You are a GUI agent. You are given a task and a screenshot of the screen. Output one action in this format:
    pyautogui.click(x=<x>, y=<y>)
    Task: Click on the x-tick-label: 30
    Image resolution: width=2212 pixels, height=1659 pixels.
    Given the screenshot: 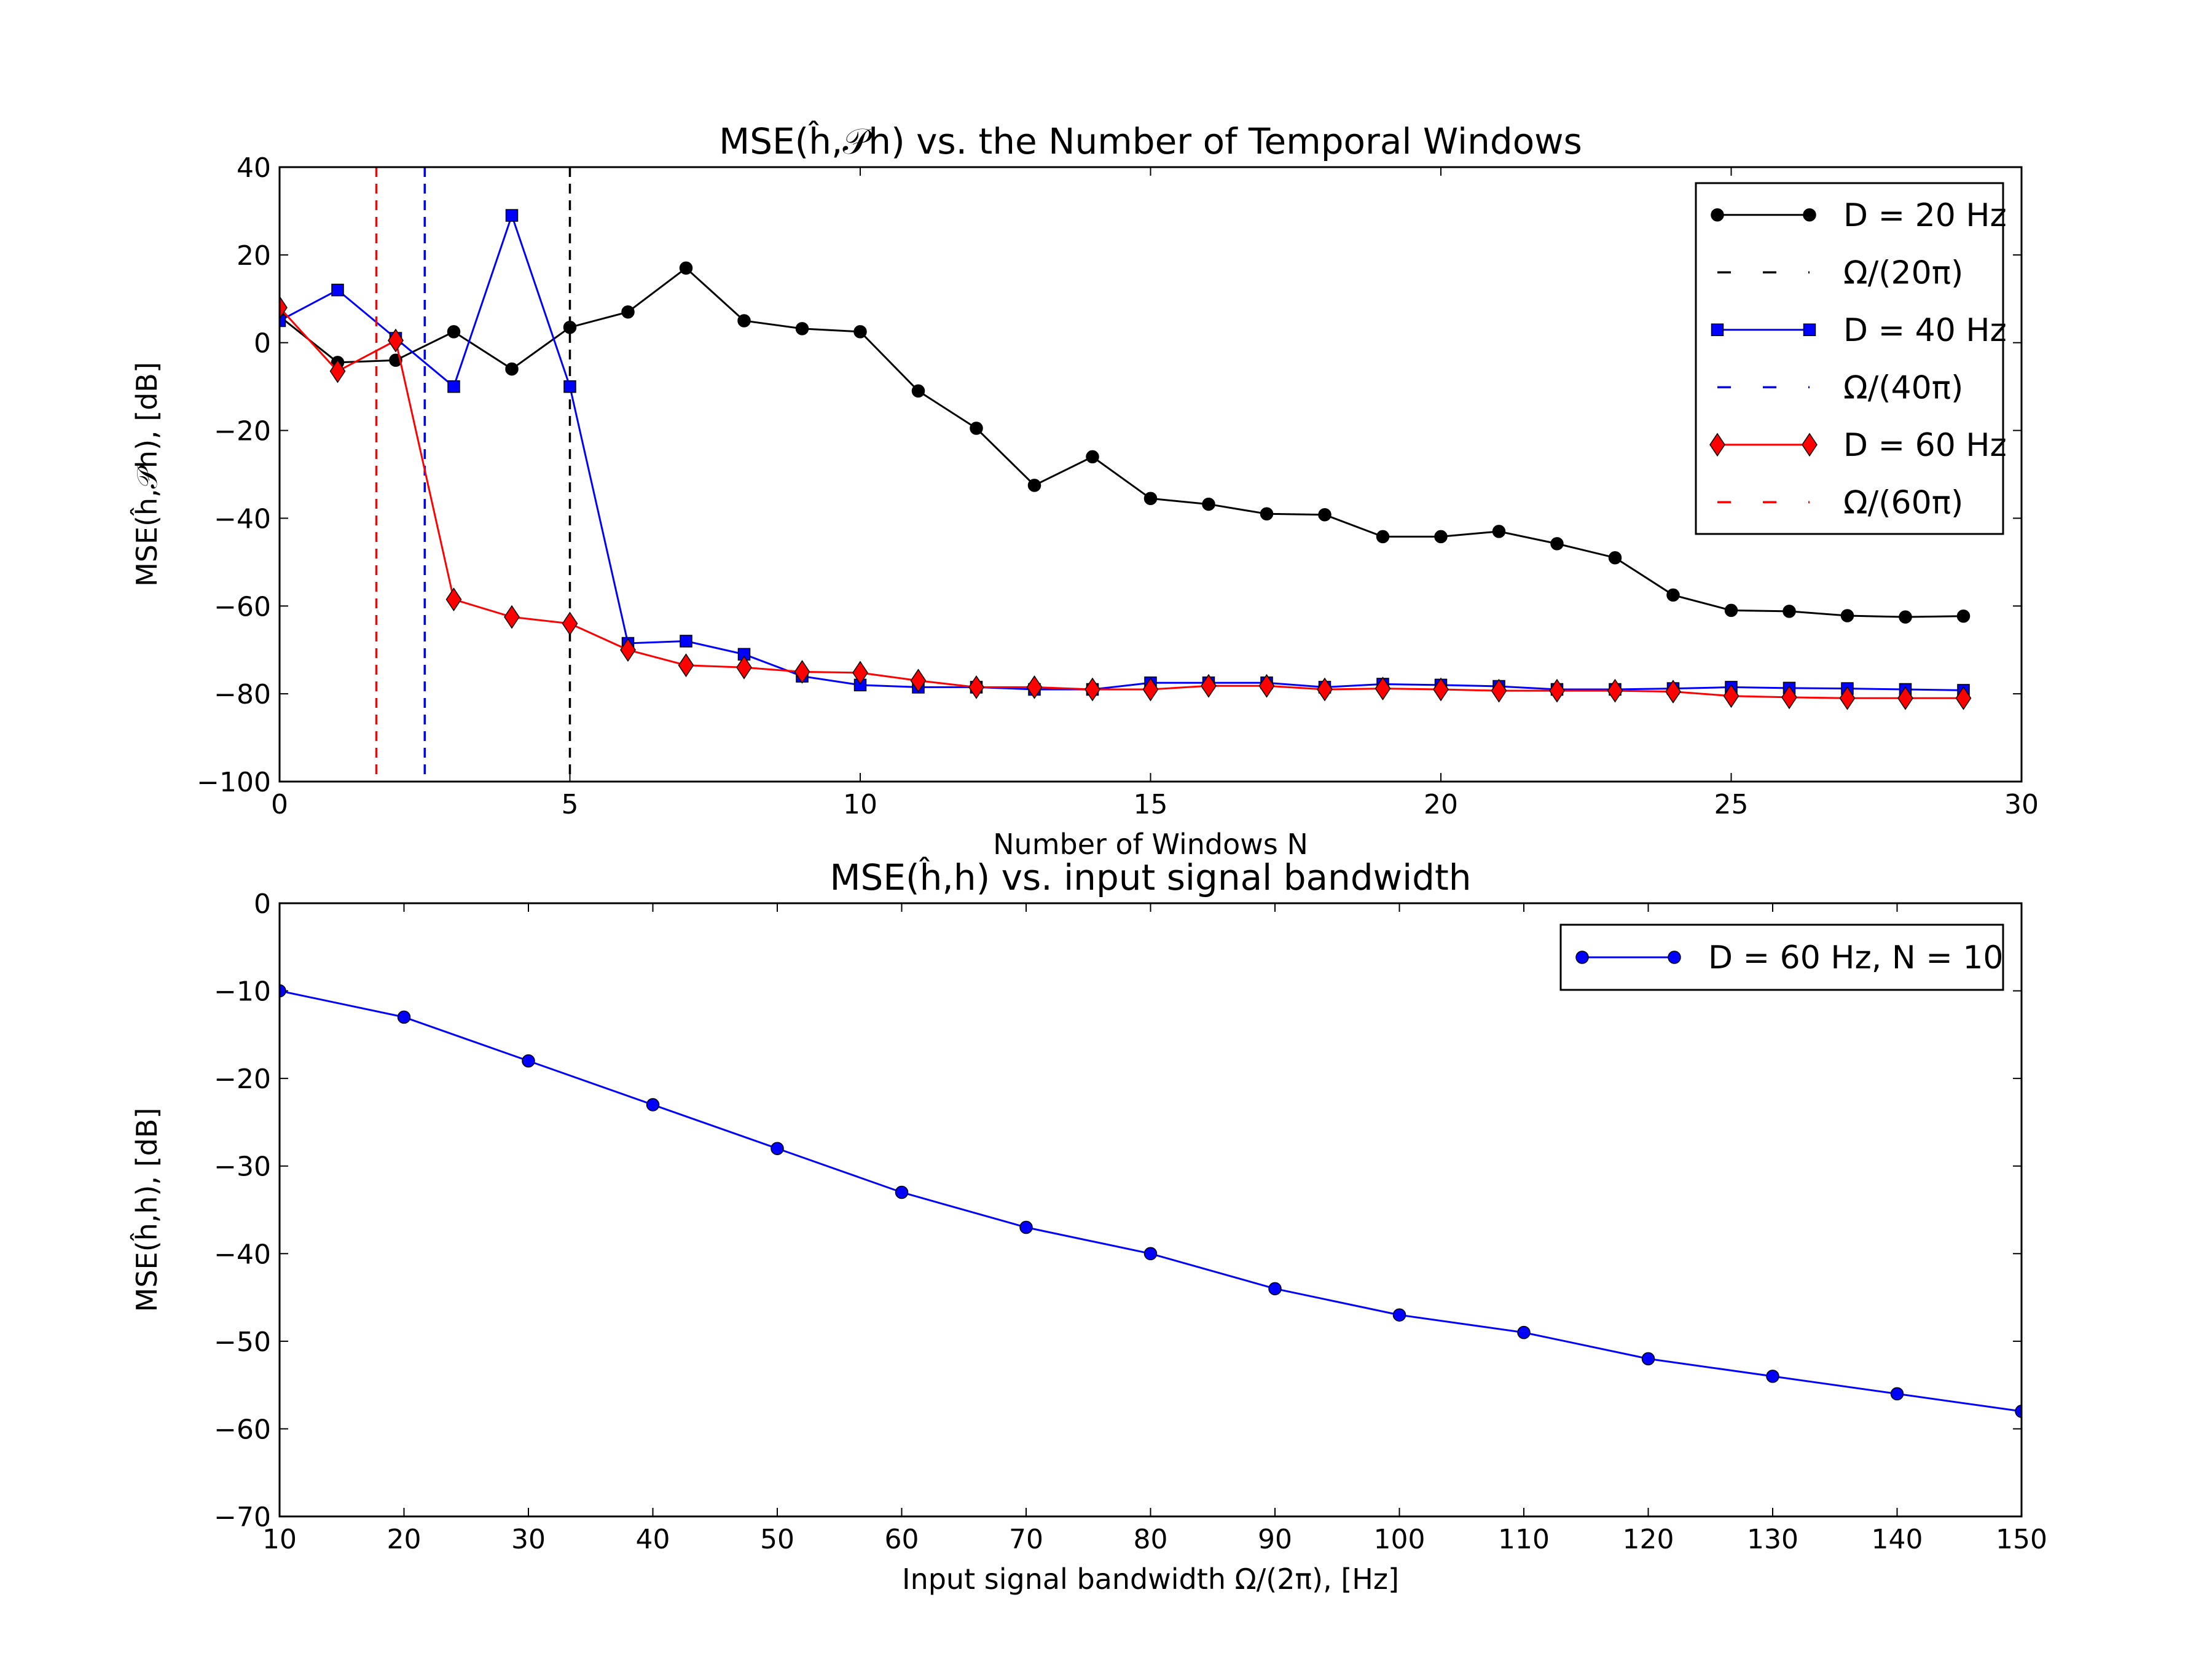 What is the action you would take?
    pyautogui.click(x=528, y=1539)
    